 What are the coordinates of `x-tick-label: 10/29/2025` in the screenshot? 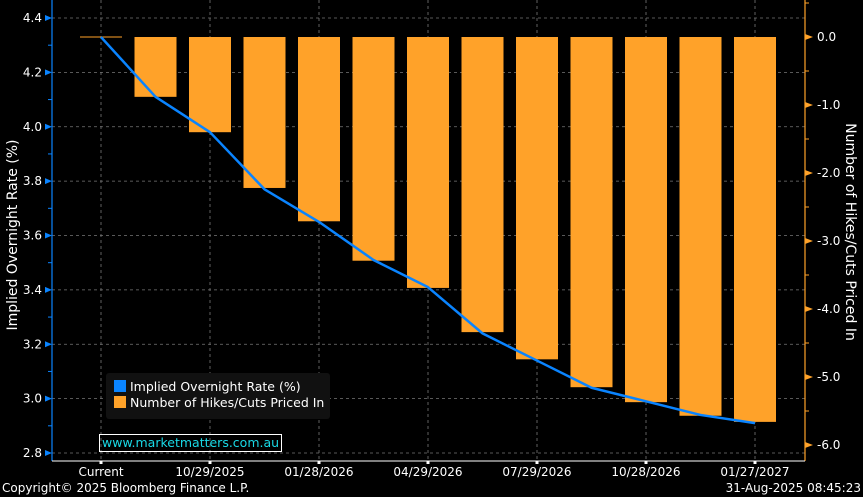 It's located at (209, 472).